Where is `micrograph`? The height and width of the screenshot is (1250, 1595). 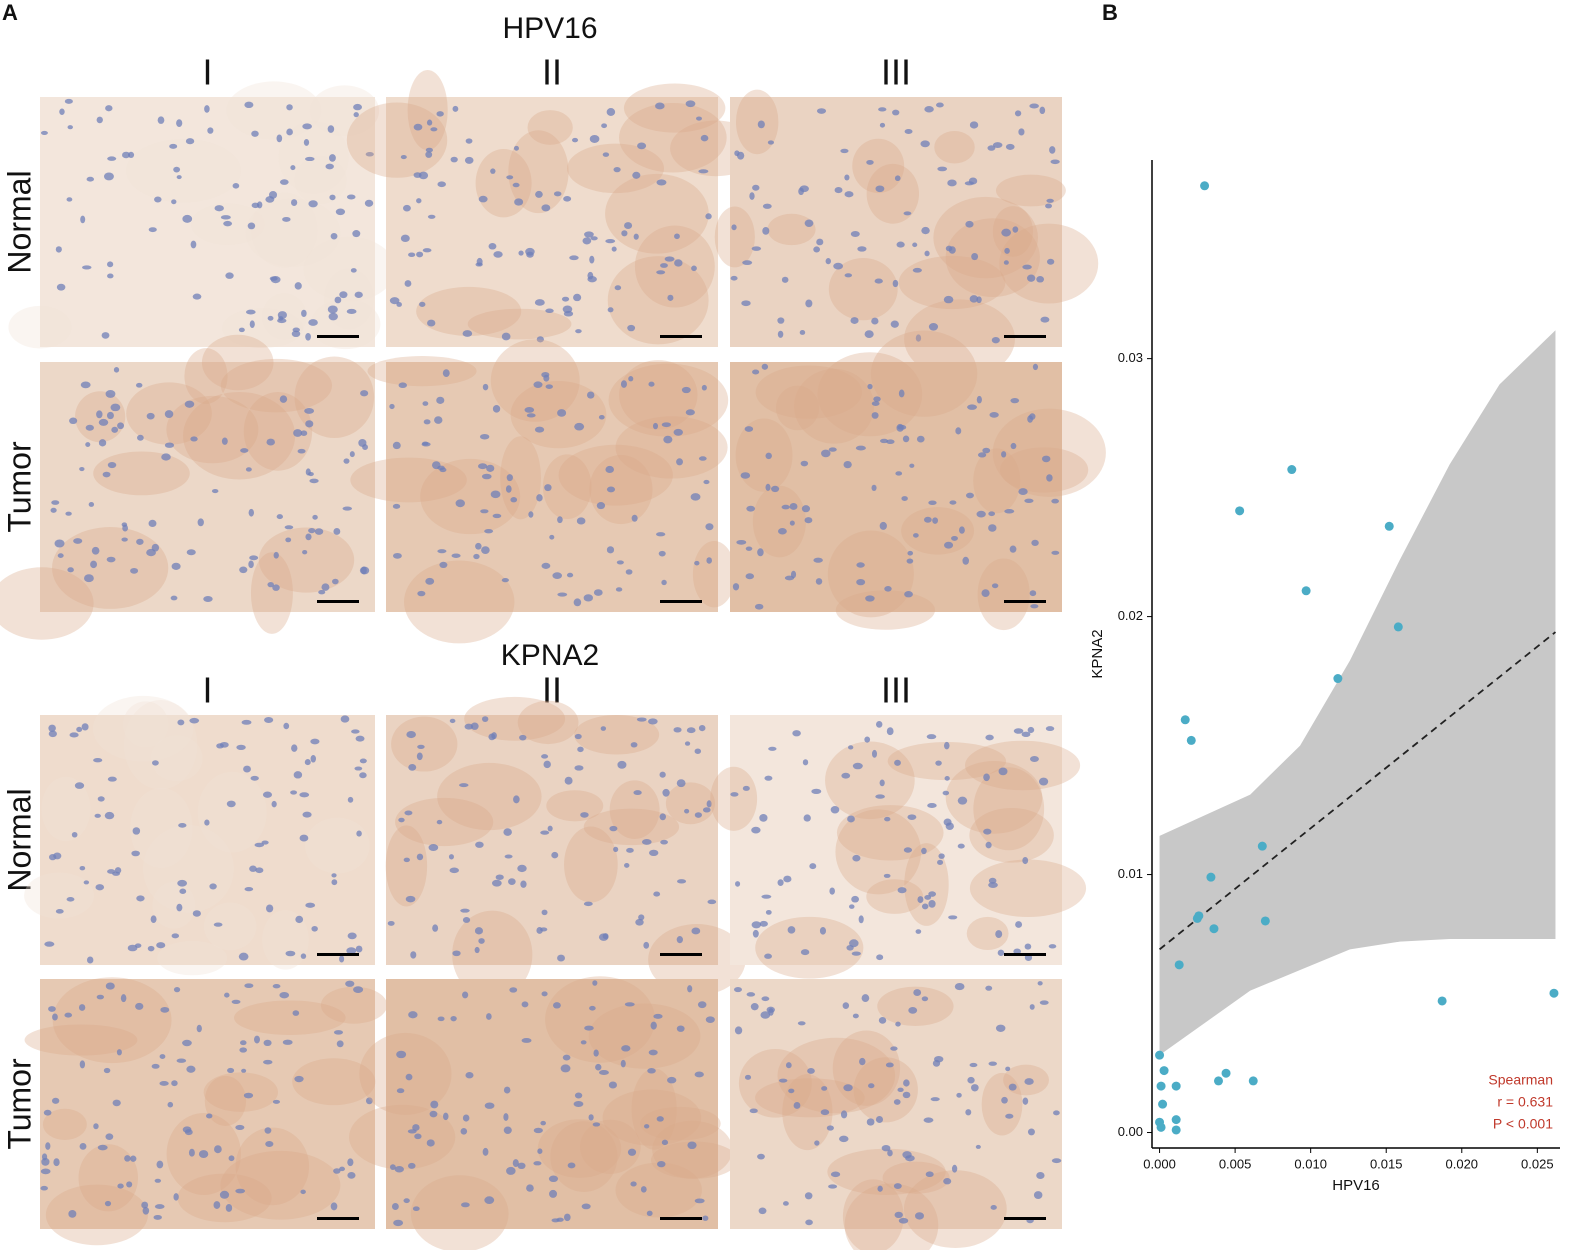
micrograph is located at coordinates (206, 1111).